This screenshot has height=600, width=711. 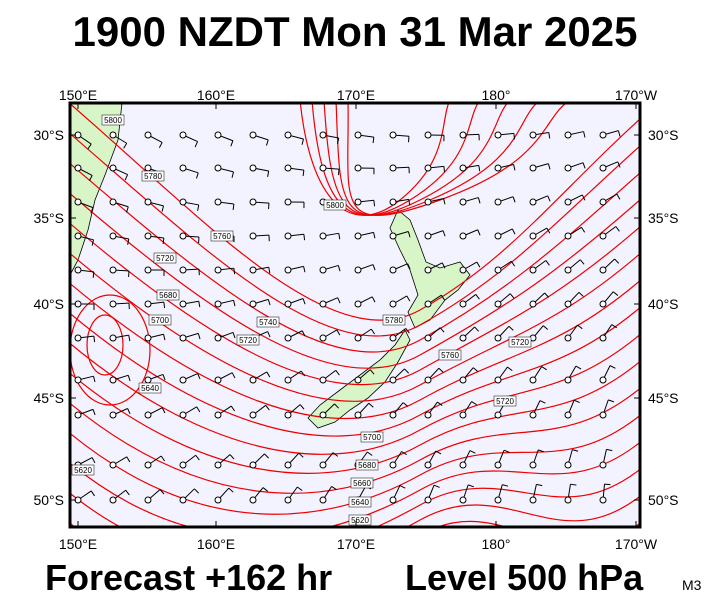 What do you see at coordinates (48, 398) in the screenshot?
I see `left-lat-label: 45°S` at bounding box center [48, 398].